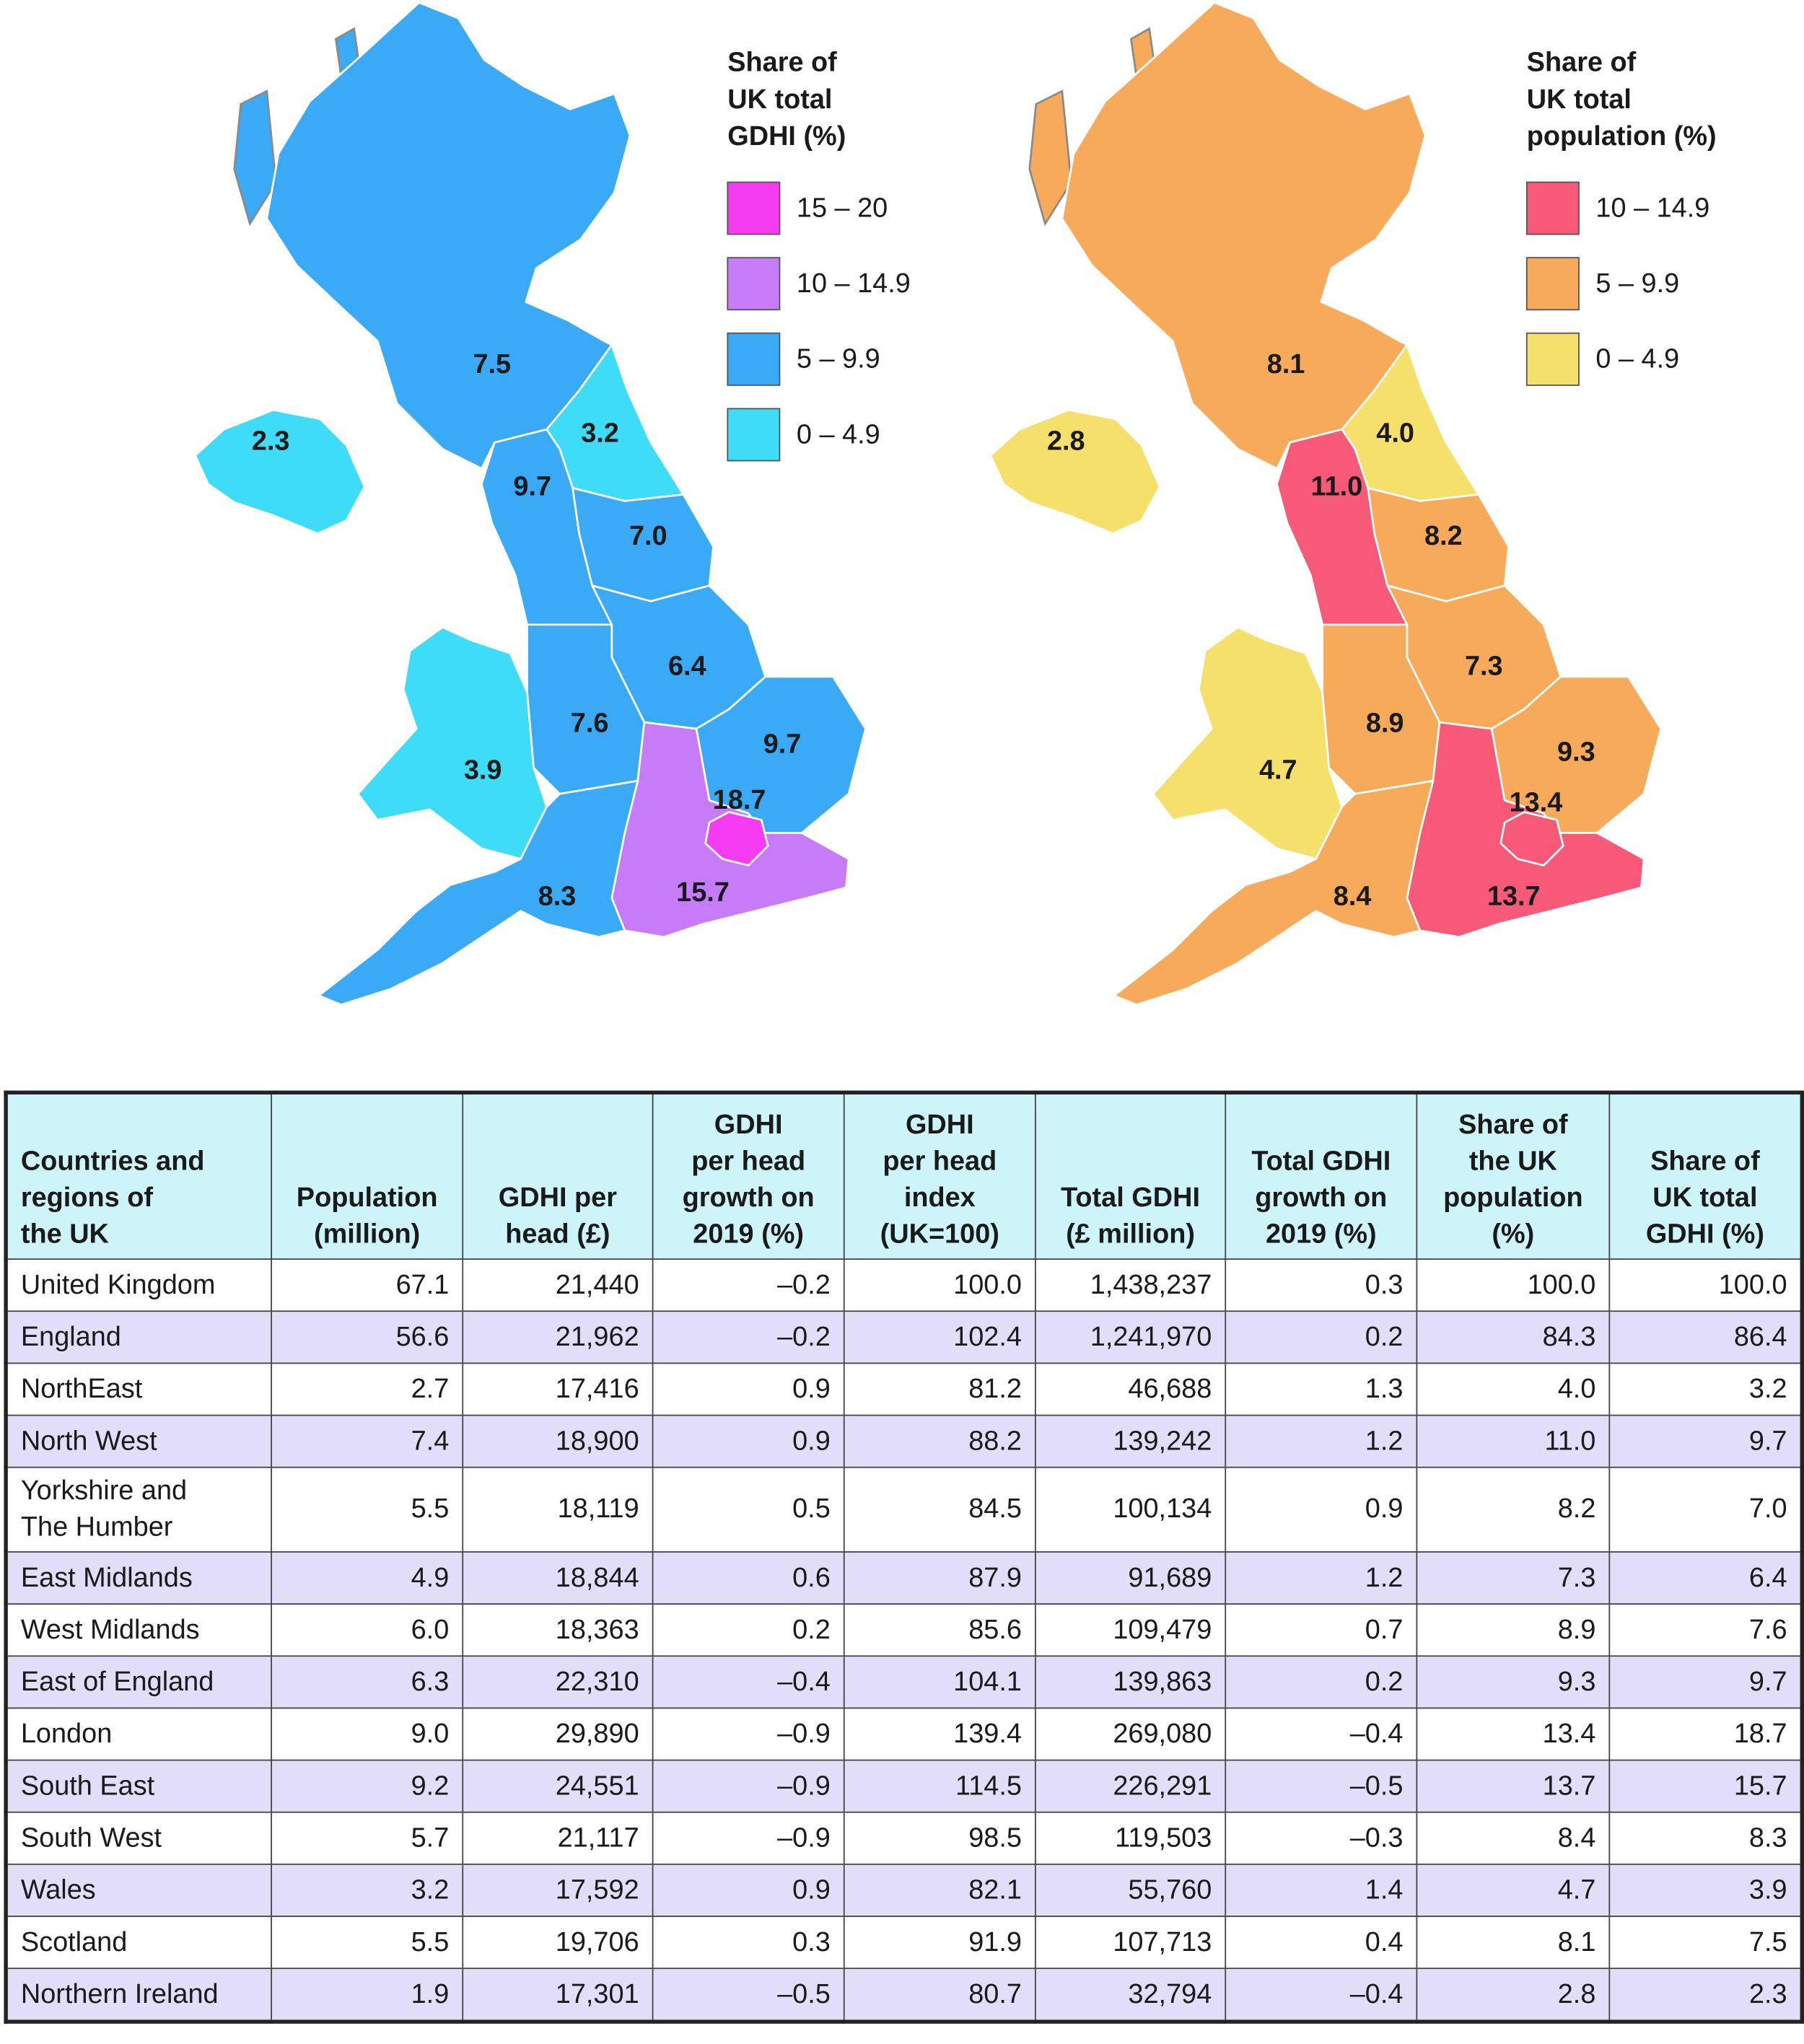 Image resolution: width=1804 pixels, height=2044 pixels. I want to click on table-cell: 8.4, so click(1513, 1838).